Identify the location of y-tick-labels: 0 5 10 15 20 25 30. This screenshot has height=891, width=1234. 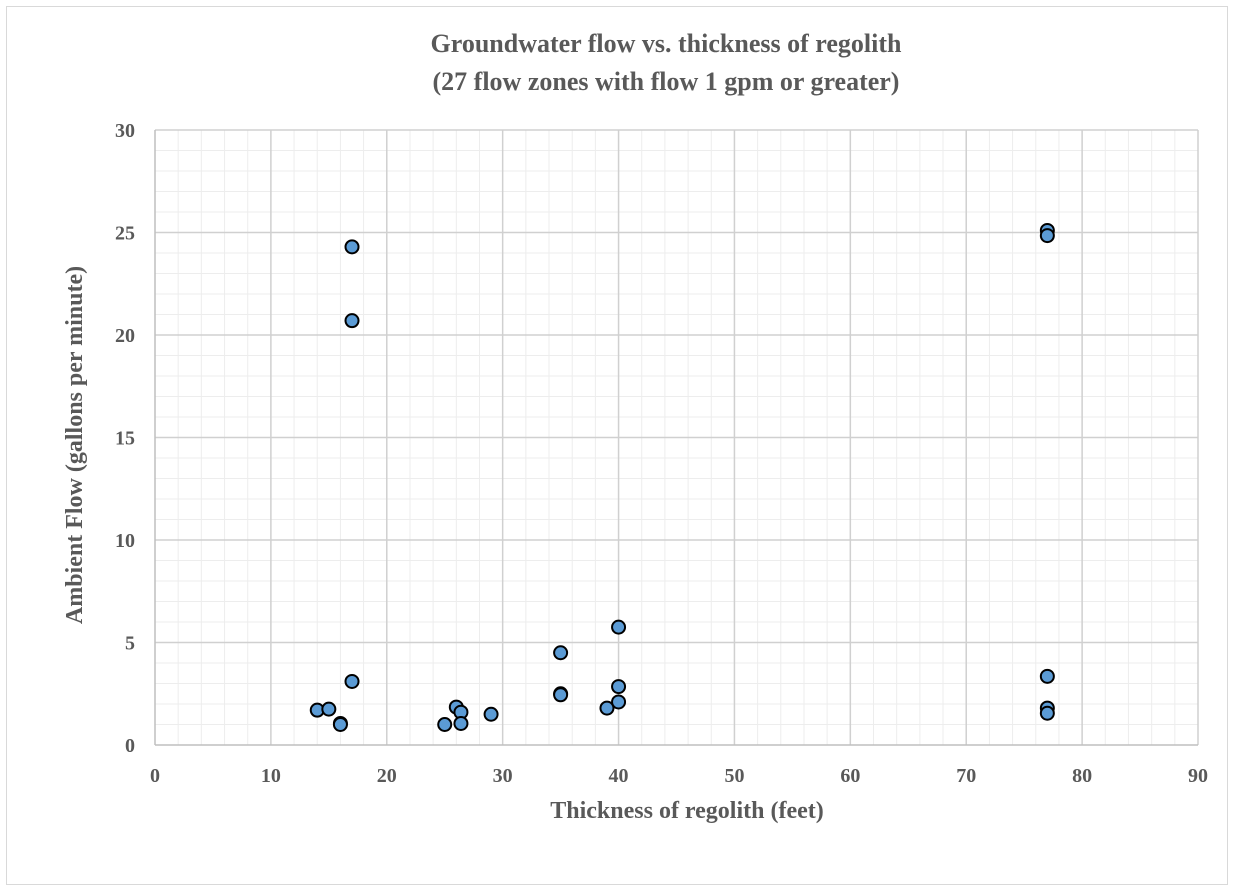
(125, 438).